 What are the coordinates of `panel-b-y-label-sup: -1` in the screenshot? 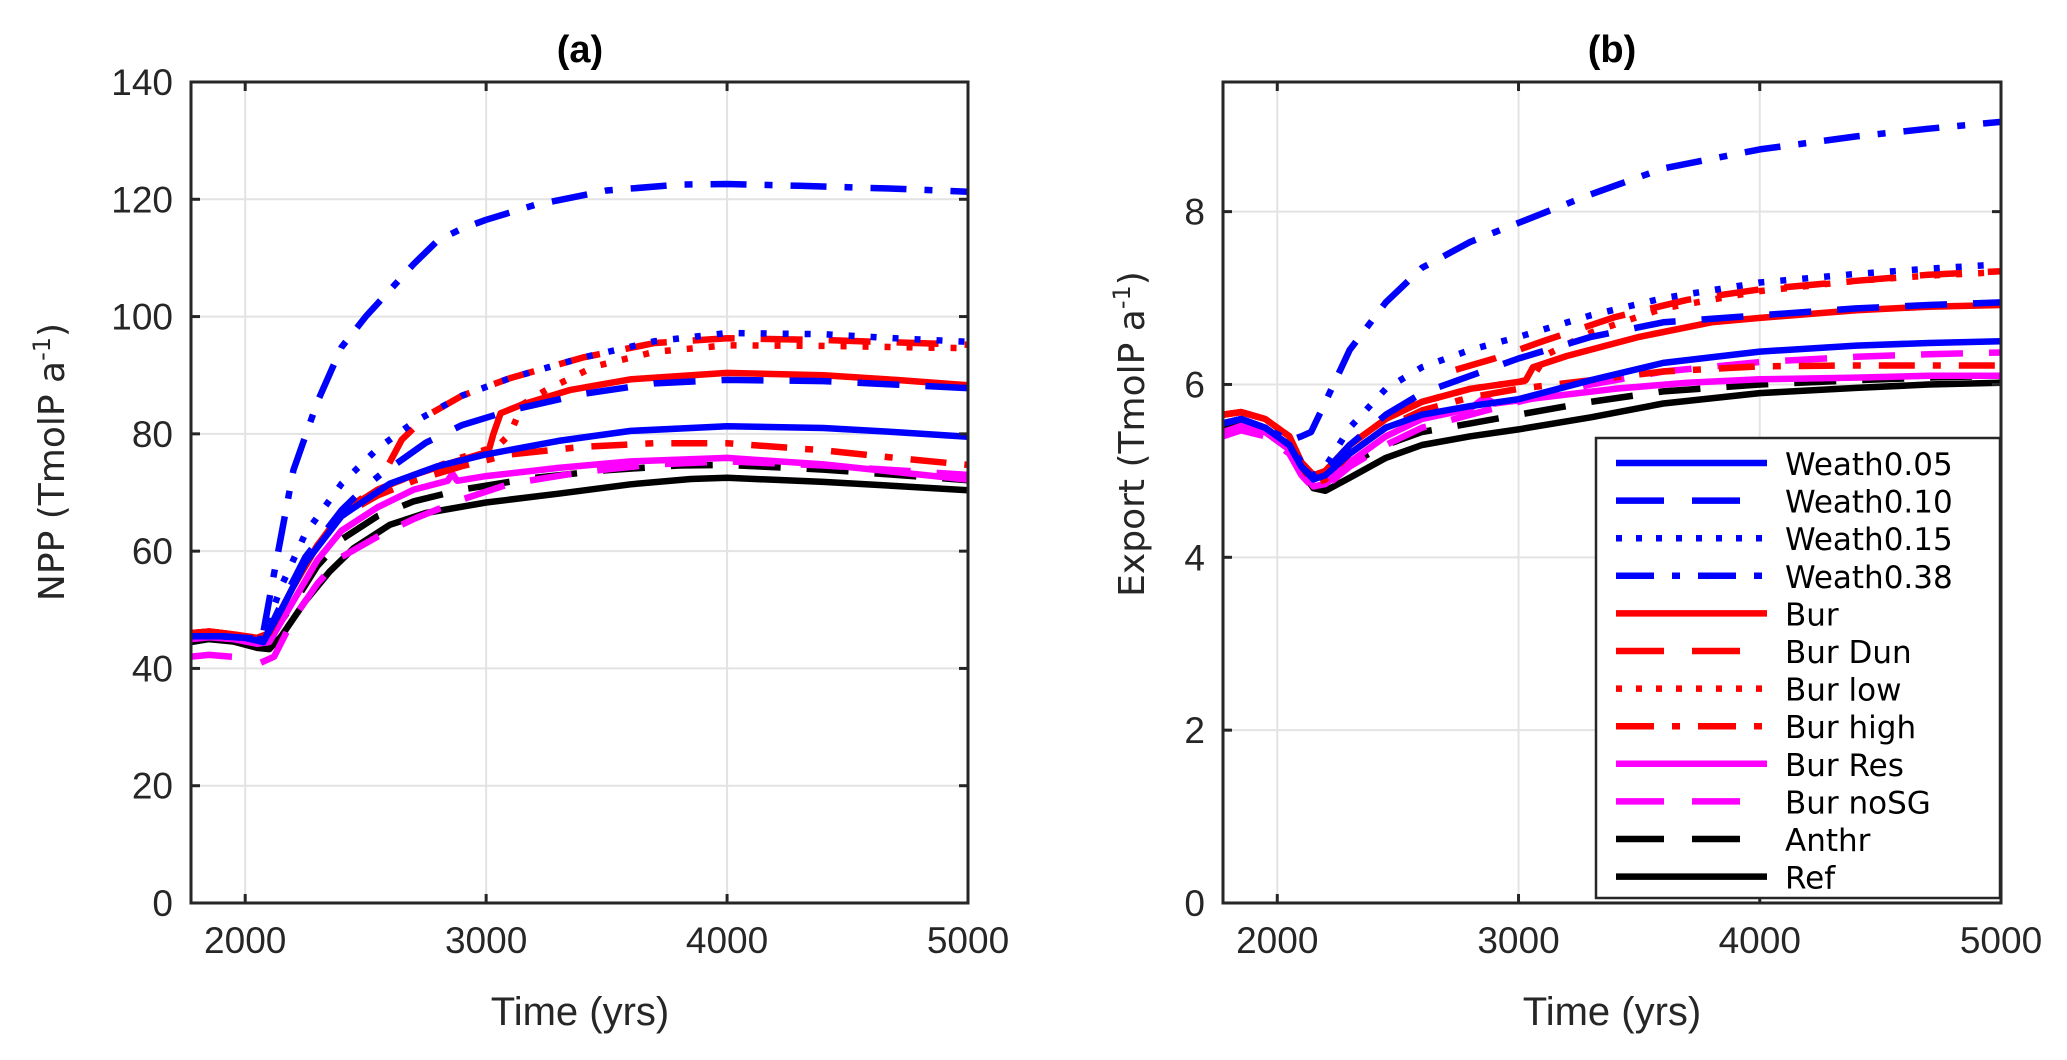 It's located at (1122, 297).